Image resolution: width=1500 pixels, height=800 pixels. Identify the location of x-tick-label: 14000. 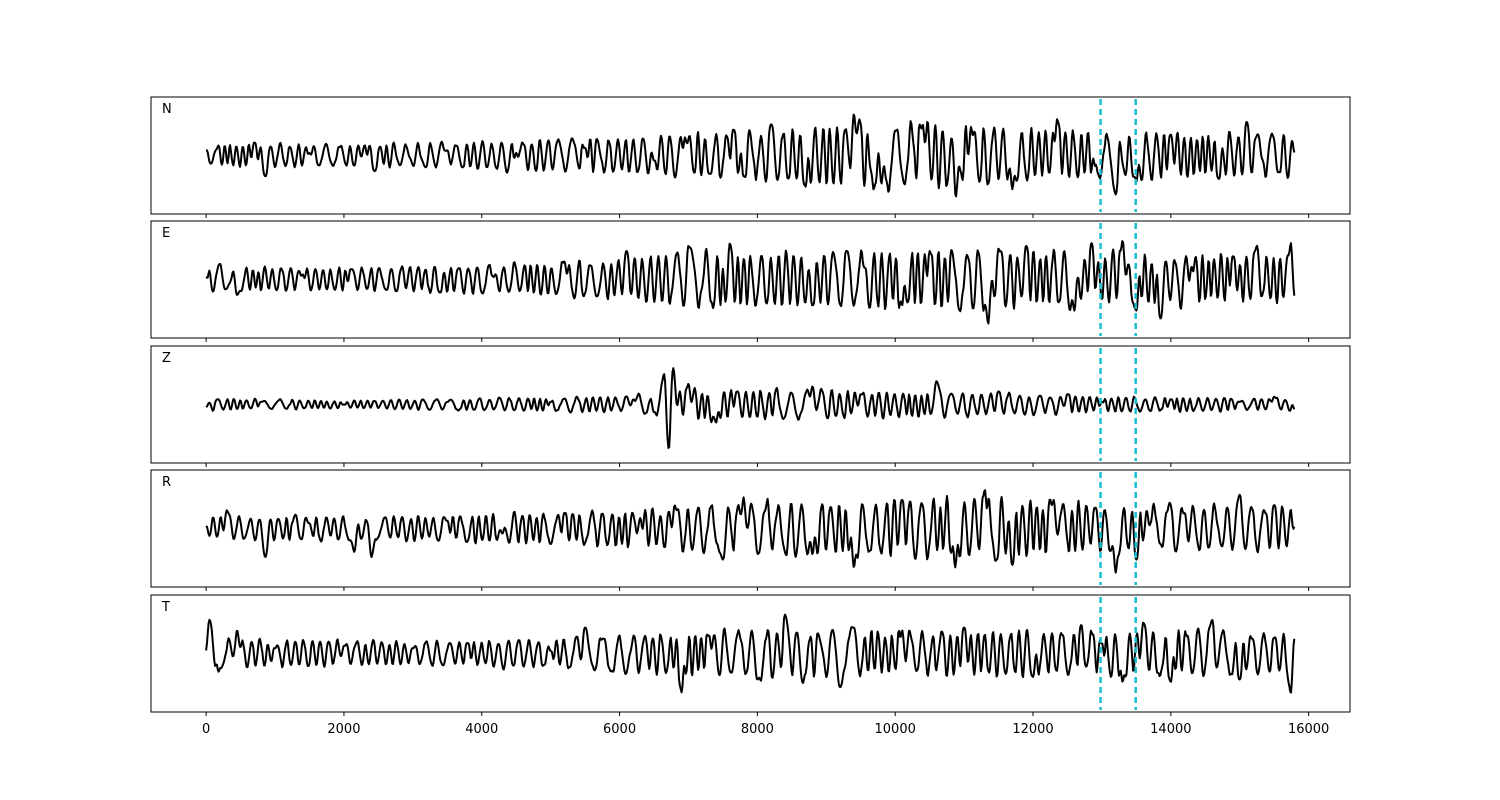
(1170, 729).